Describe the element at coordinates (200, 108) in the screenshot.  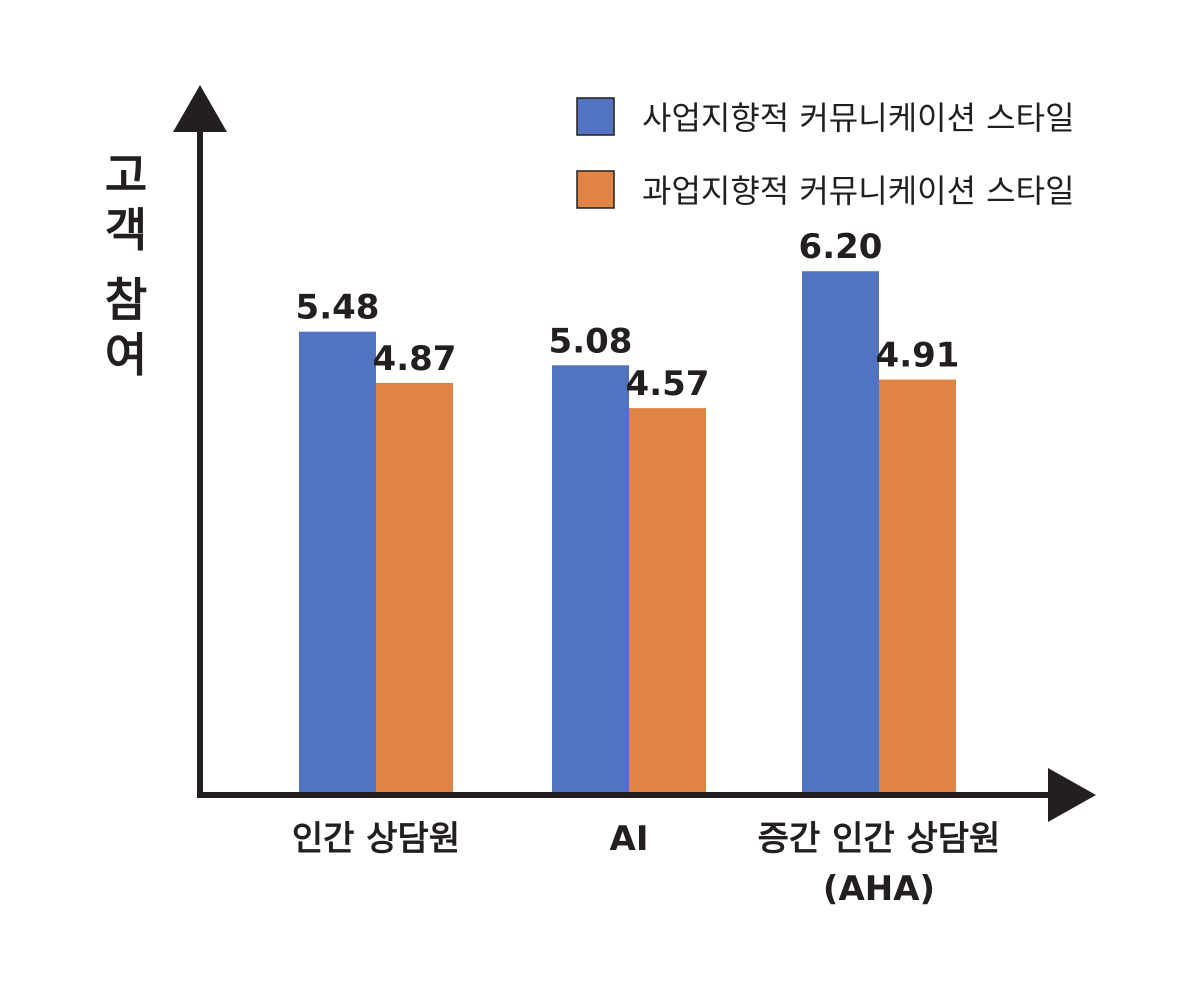
I see `y-axis-arrow` at that location.